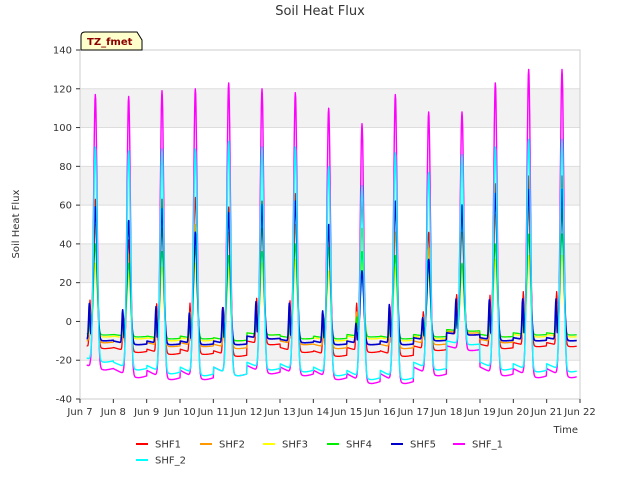 Image resolution: width=640 pixels, height=480 pixels. What do you see at coordinates (64, 361) in the screenshot?
I see `y-tick-label: -20` at bounding box center [64, 361].